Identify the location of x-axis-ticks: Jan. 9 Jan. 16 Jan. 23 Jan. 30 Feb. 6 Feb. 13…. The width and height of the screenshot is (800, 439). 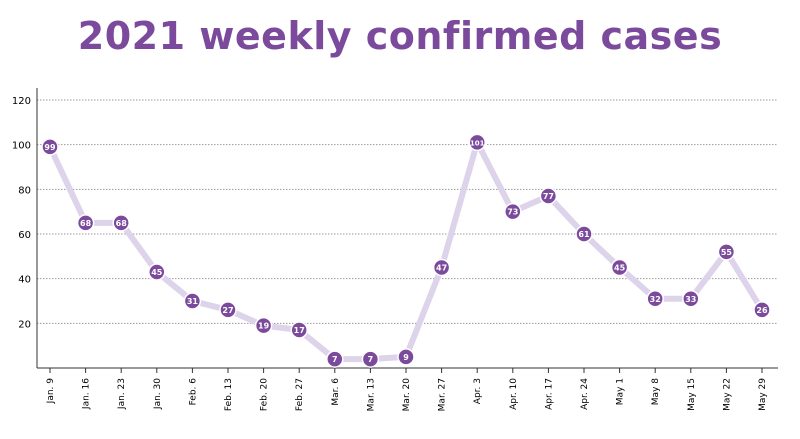
(407, 389).